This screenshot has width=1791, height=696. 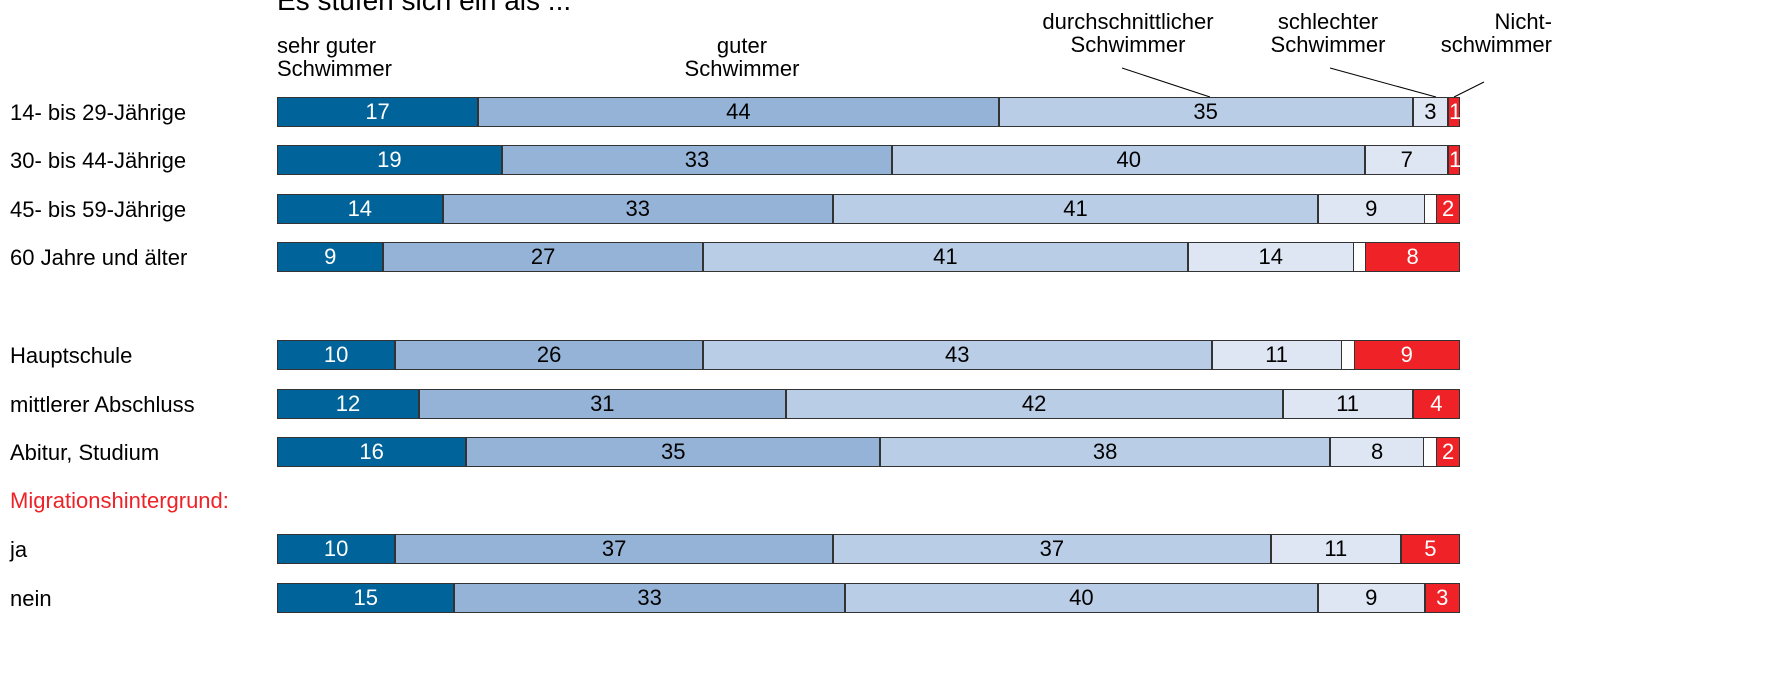 I want to click on bar-segment: 38, so click(x=1105, y=452).